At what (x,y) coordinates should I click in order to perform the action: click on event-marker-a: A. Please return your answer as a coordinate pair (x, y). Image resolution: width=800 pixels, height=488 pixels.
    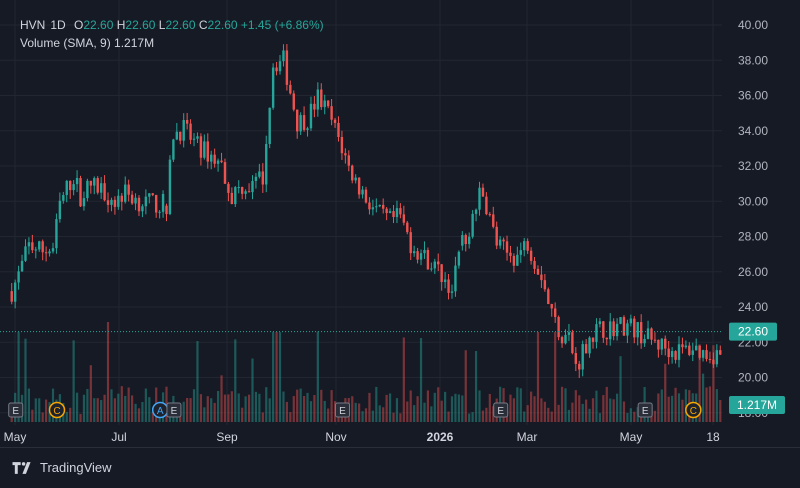
    Looking at the image, I should click on (160, 410).